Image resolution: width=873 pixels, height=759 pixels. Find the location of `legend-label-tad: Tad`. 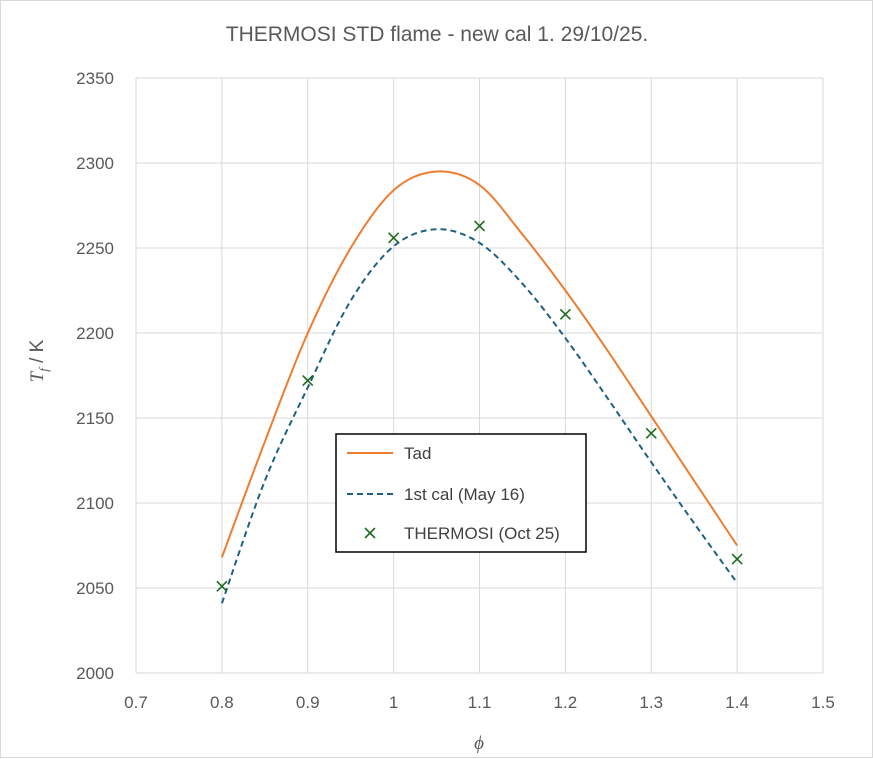

legend-label-tad: Tad is located at coordinates (417, 453).